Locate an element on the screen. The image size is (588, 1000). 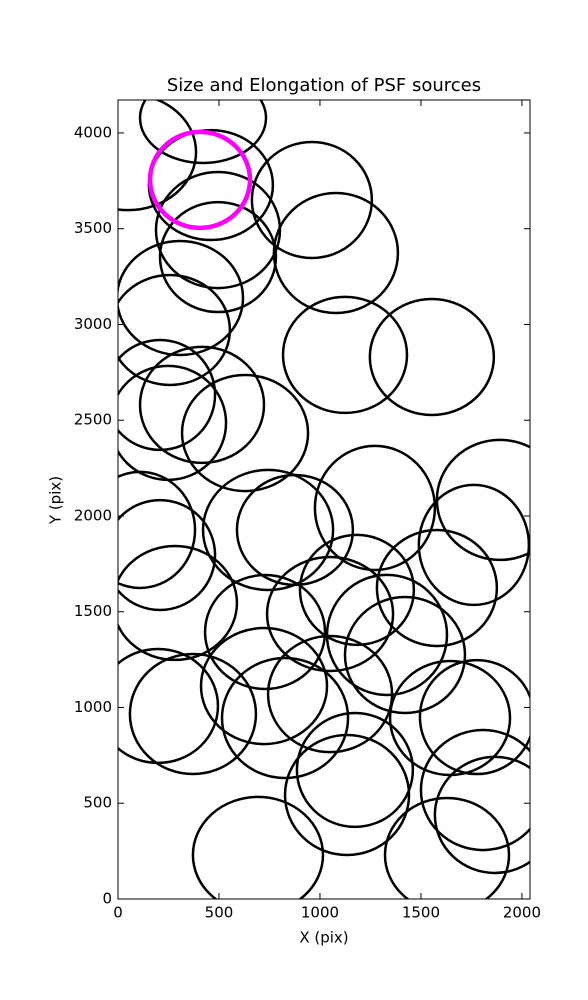
y-tick-label: 3000 is located at coordinates (93, 324).